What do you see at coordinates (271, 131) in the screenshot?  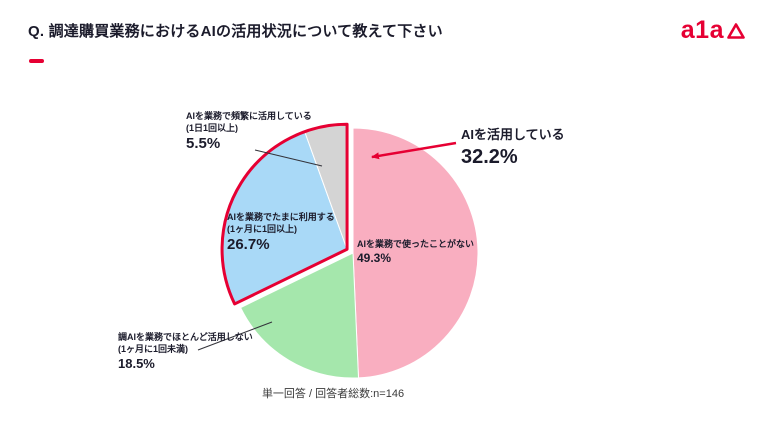 I see `label-frequently: AIを業務で頻繁に活用している (1日1回以上) 5.5%` at bounding box center [271, 131].